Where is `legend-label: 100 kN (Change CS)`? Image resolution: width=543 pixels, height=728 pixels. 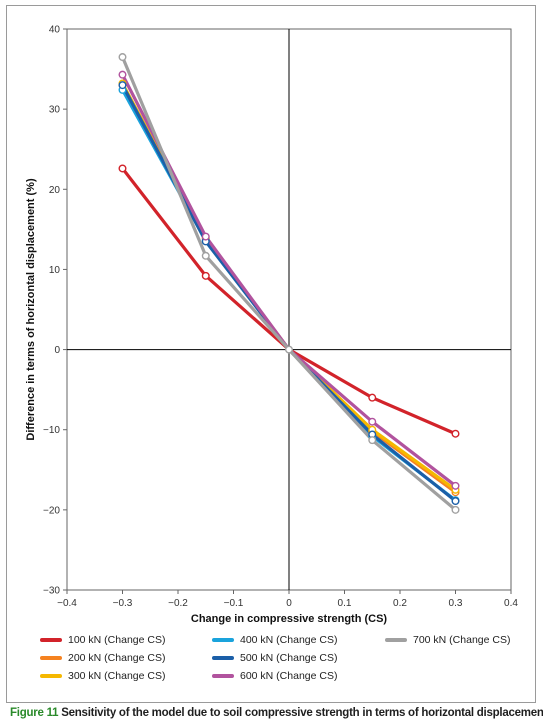 legend-label: 100 kN (Change CS) is located at coordinates (117, 640).